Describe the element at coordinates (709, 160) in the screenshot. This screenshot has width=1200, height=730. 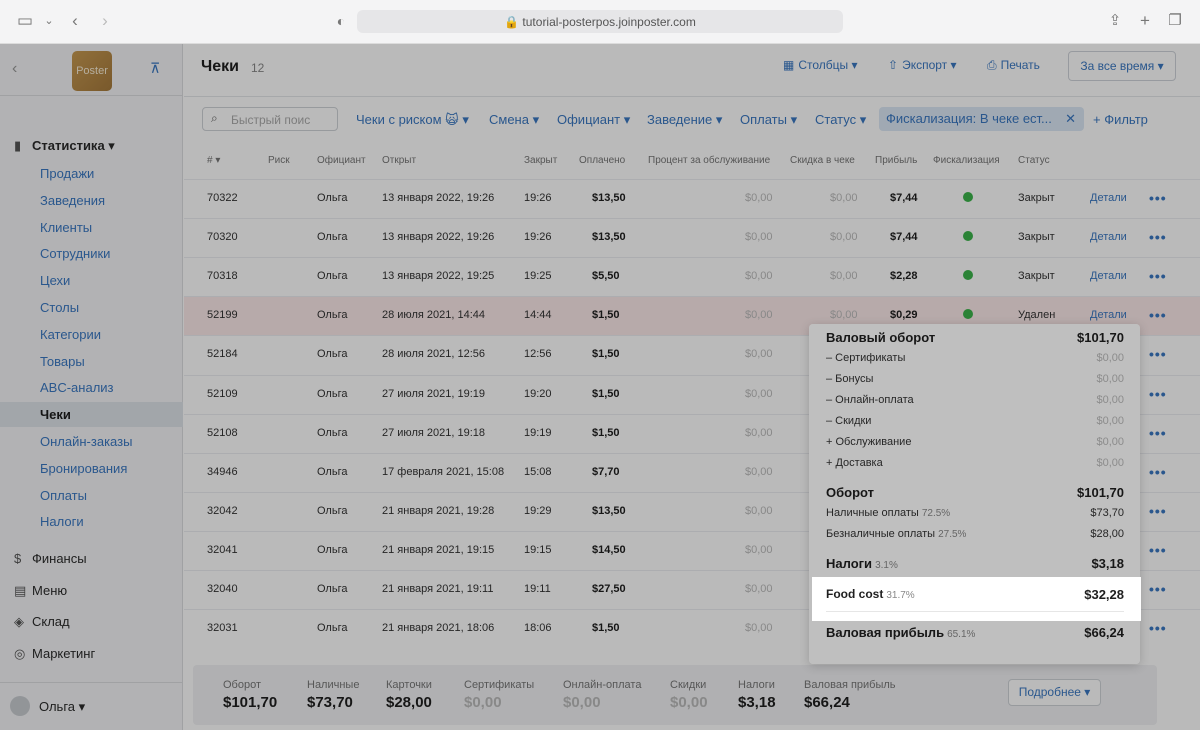
I see `column-header: Процент за обслуживание` at that location.